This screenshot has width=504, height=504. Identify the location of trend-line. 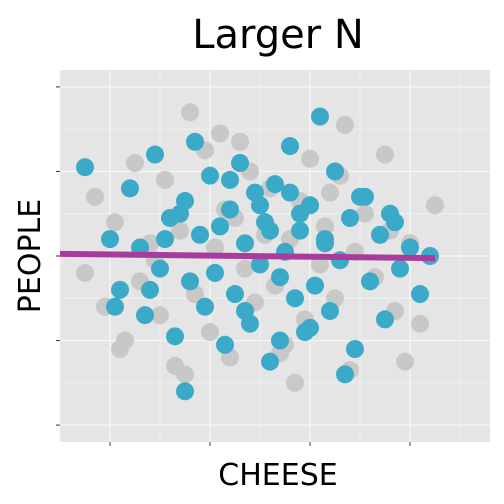
(247, 256).